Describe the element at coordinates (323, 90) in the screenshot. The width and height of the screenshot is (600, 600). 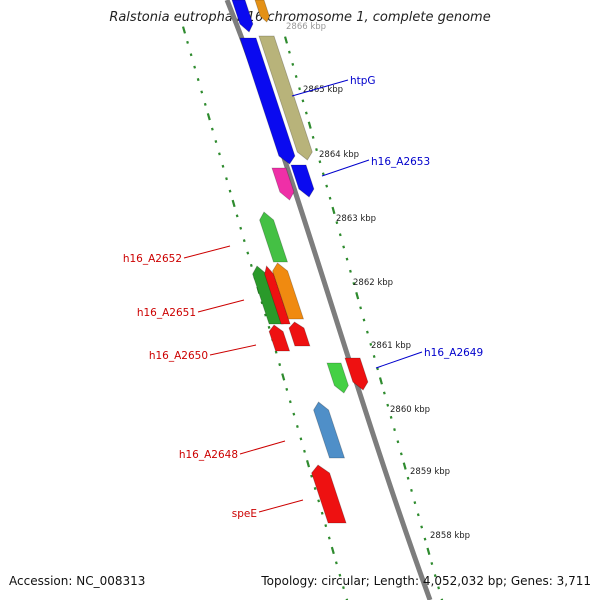
I see `scale-tick-label: 2865 kbp` at that location.